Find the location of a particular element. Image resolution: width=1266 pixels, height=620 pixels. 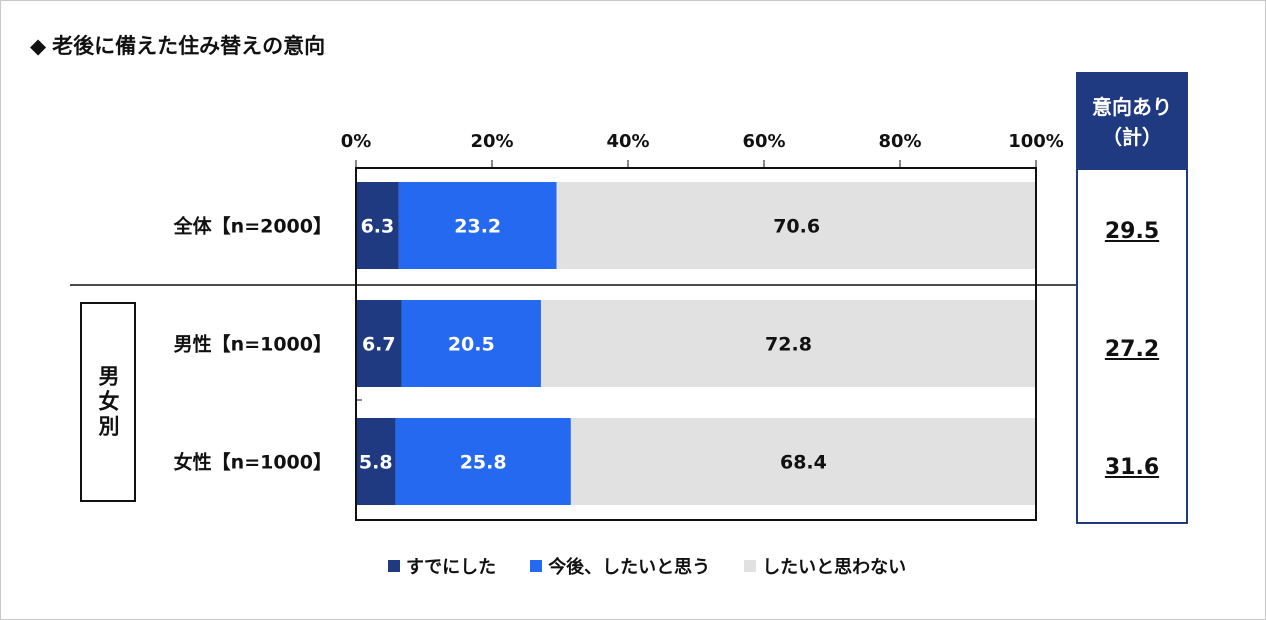

legend-swatch-no is located at coordinates (750, 566).